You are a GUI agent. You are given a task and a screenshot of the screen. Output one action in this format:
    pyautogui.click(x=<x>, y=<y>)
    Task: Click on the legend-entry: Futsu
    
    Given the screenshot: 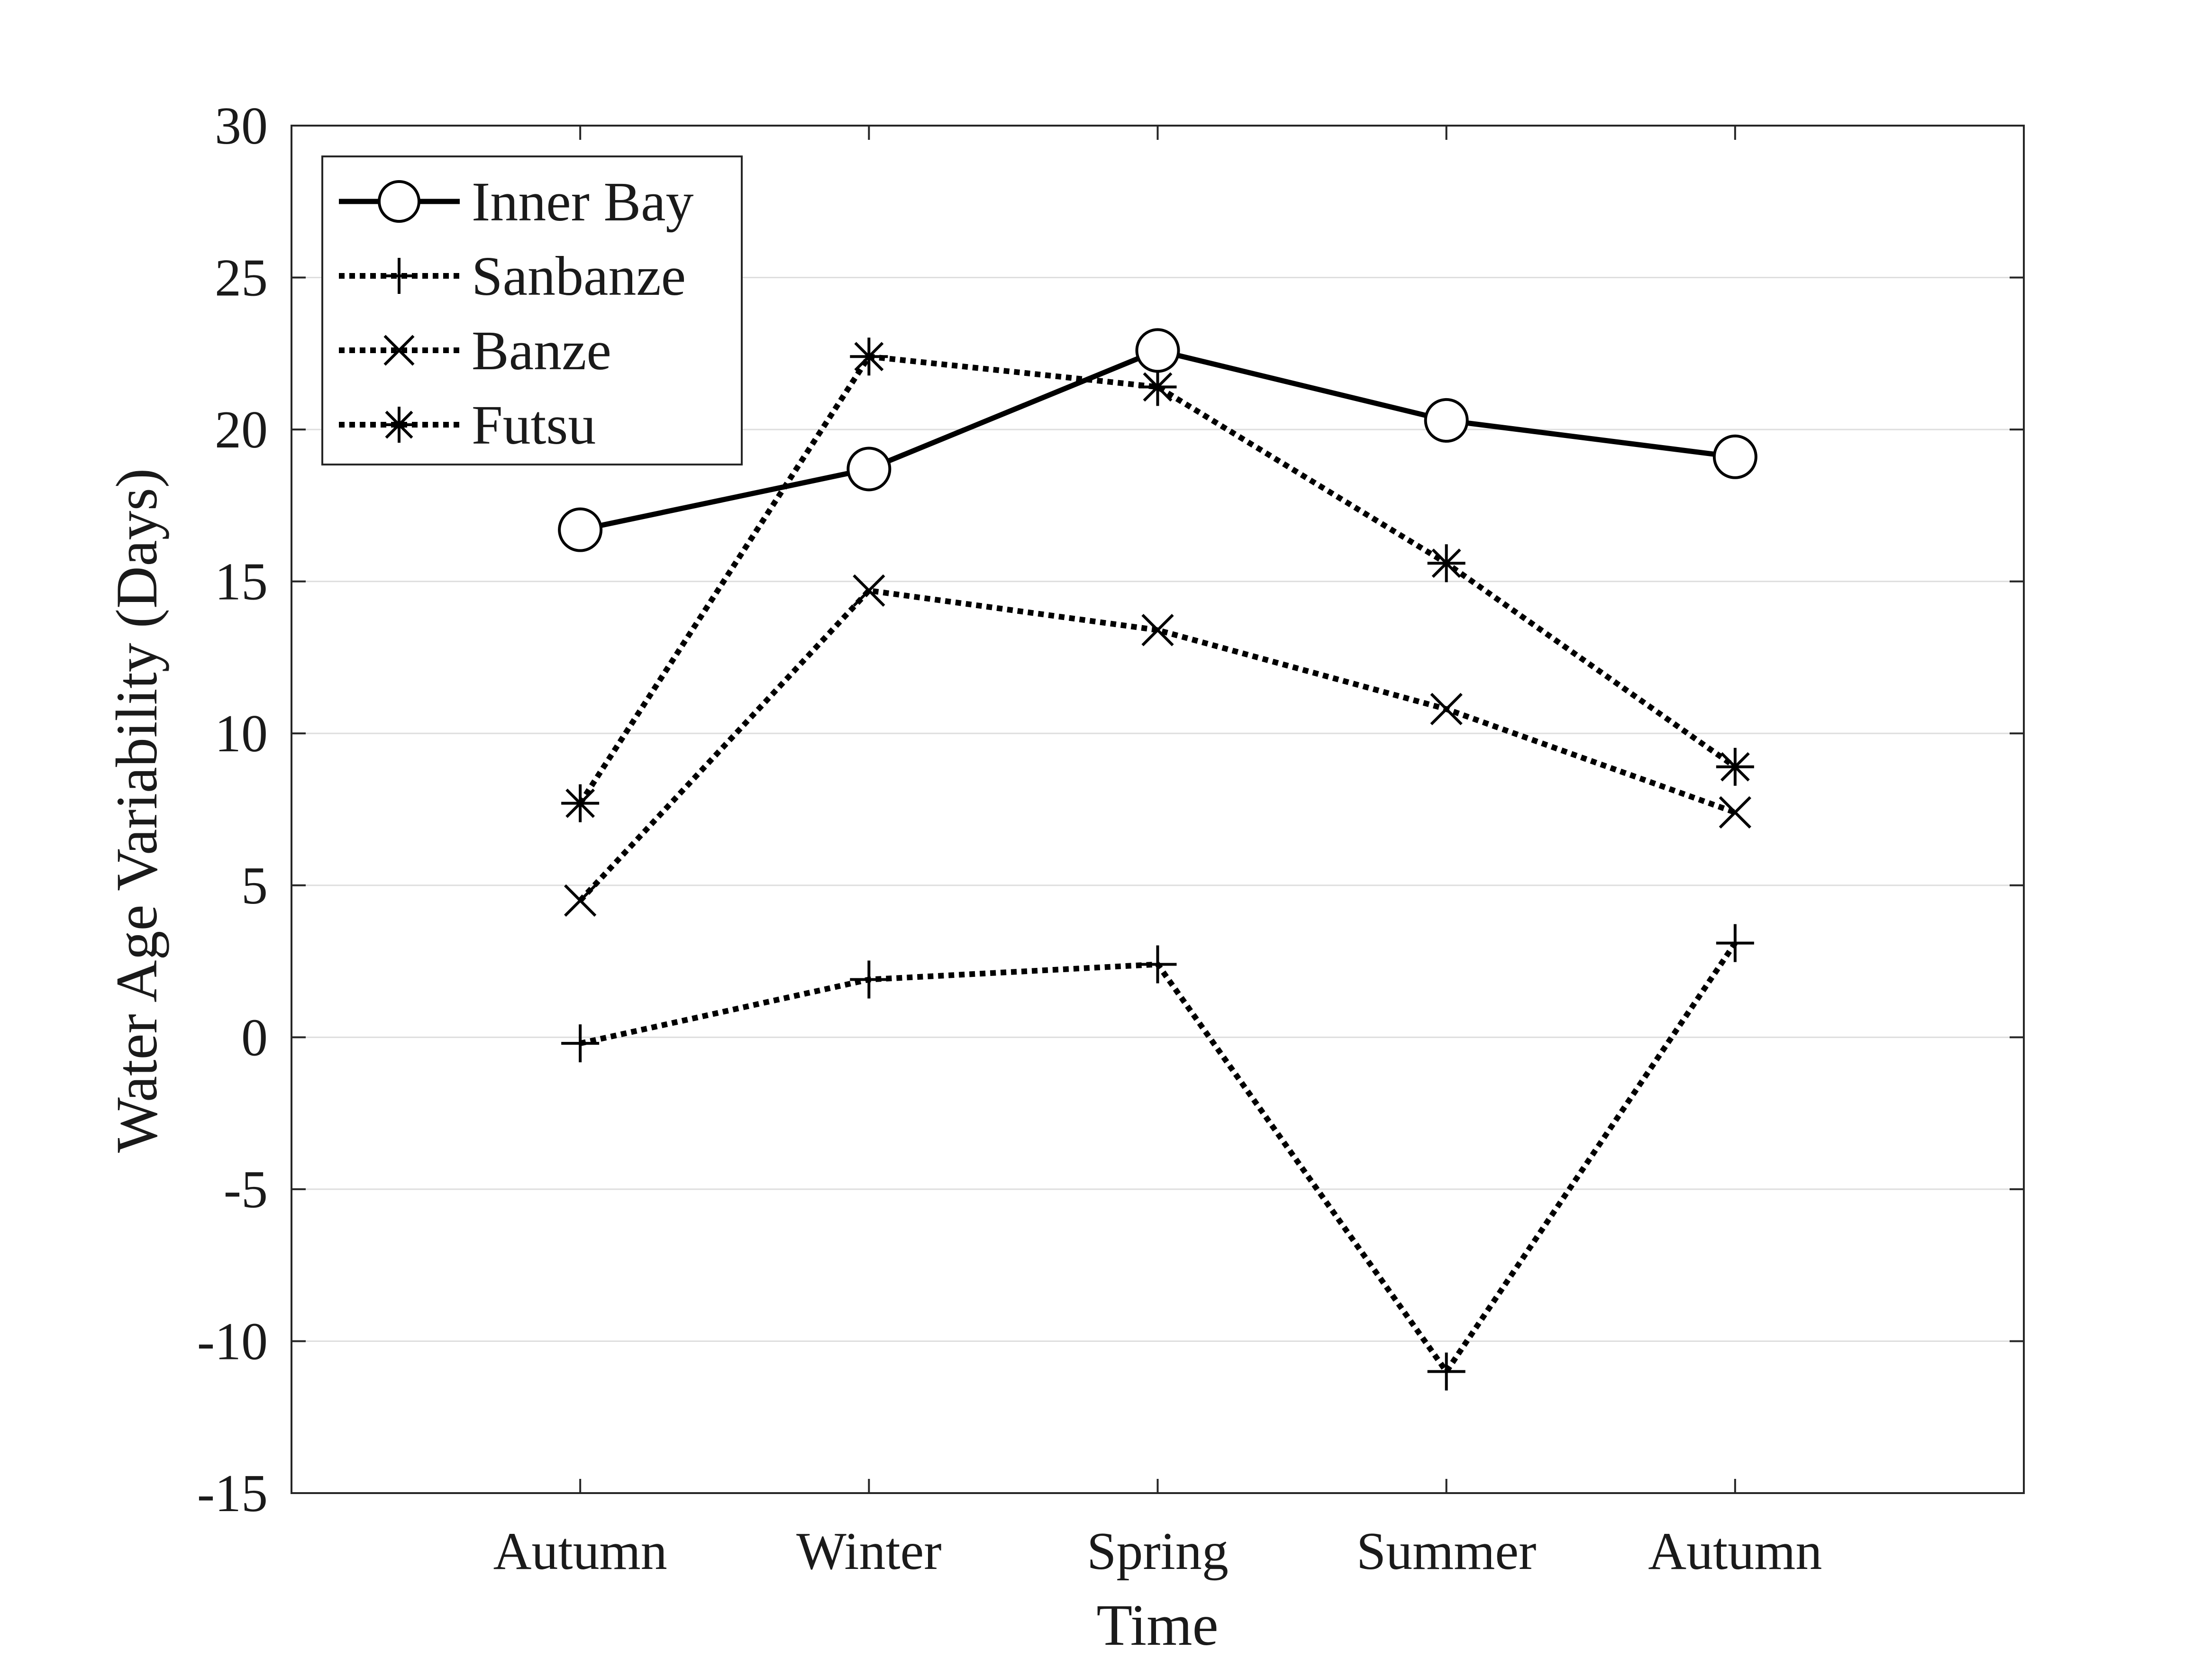 What is the action you would take?
    pyautogui.click(x=467, y=425)
    